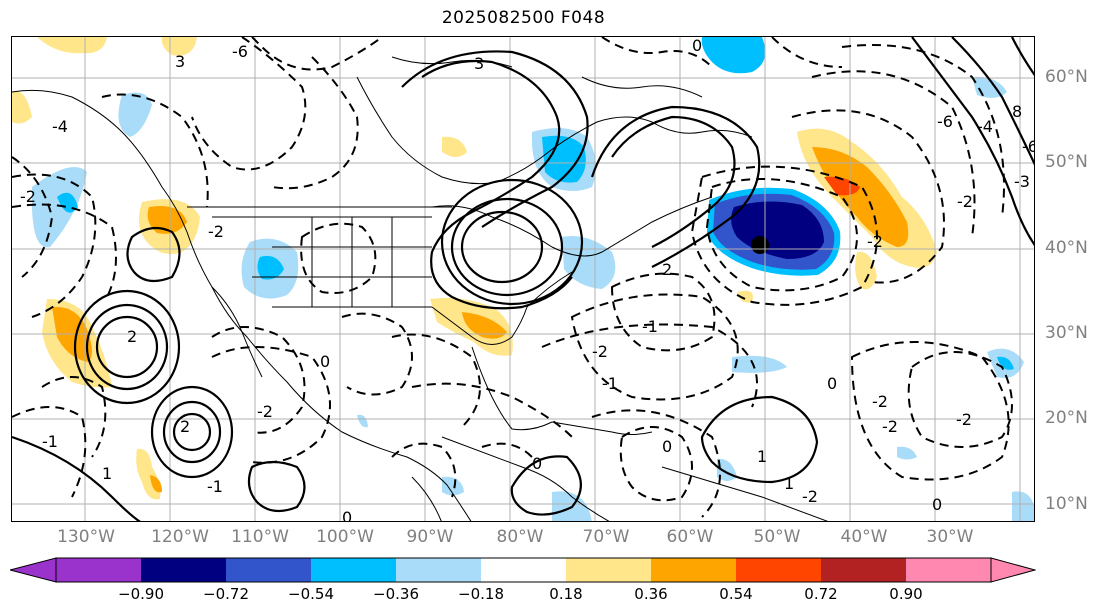 This screenshot has height=615, width=1105. I want to click on colorbar-tick: −0.90, so click(141, 594).